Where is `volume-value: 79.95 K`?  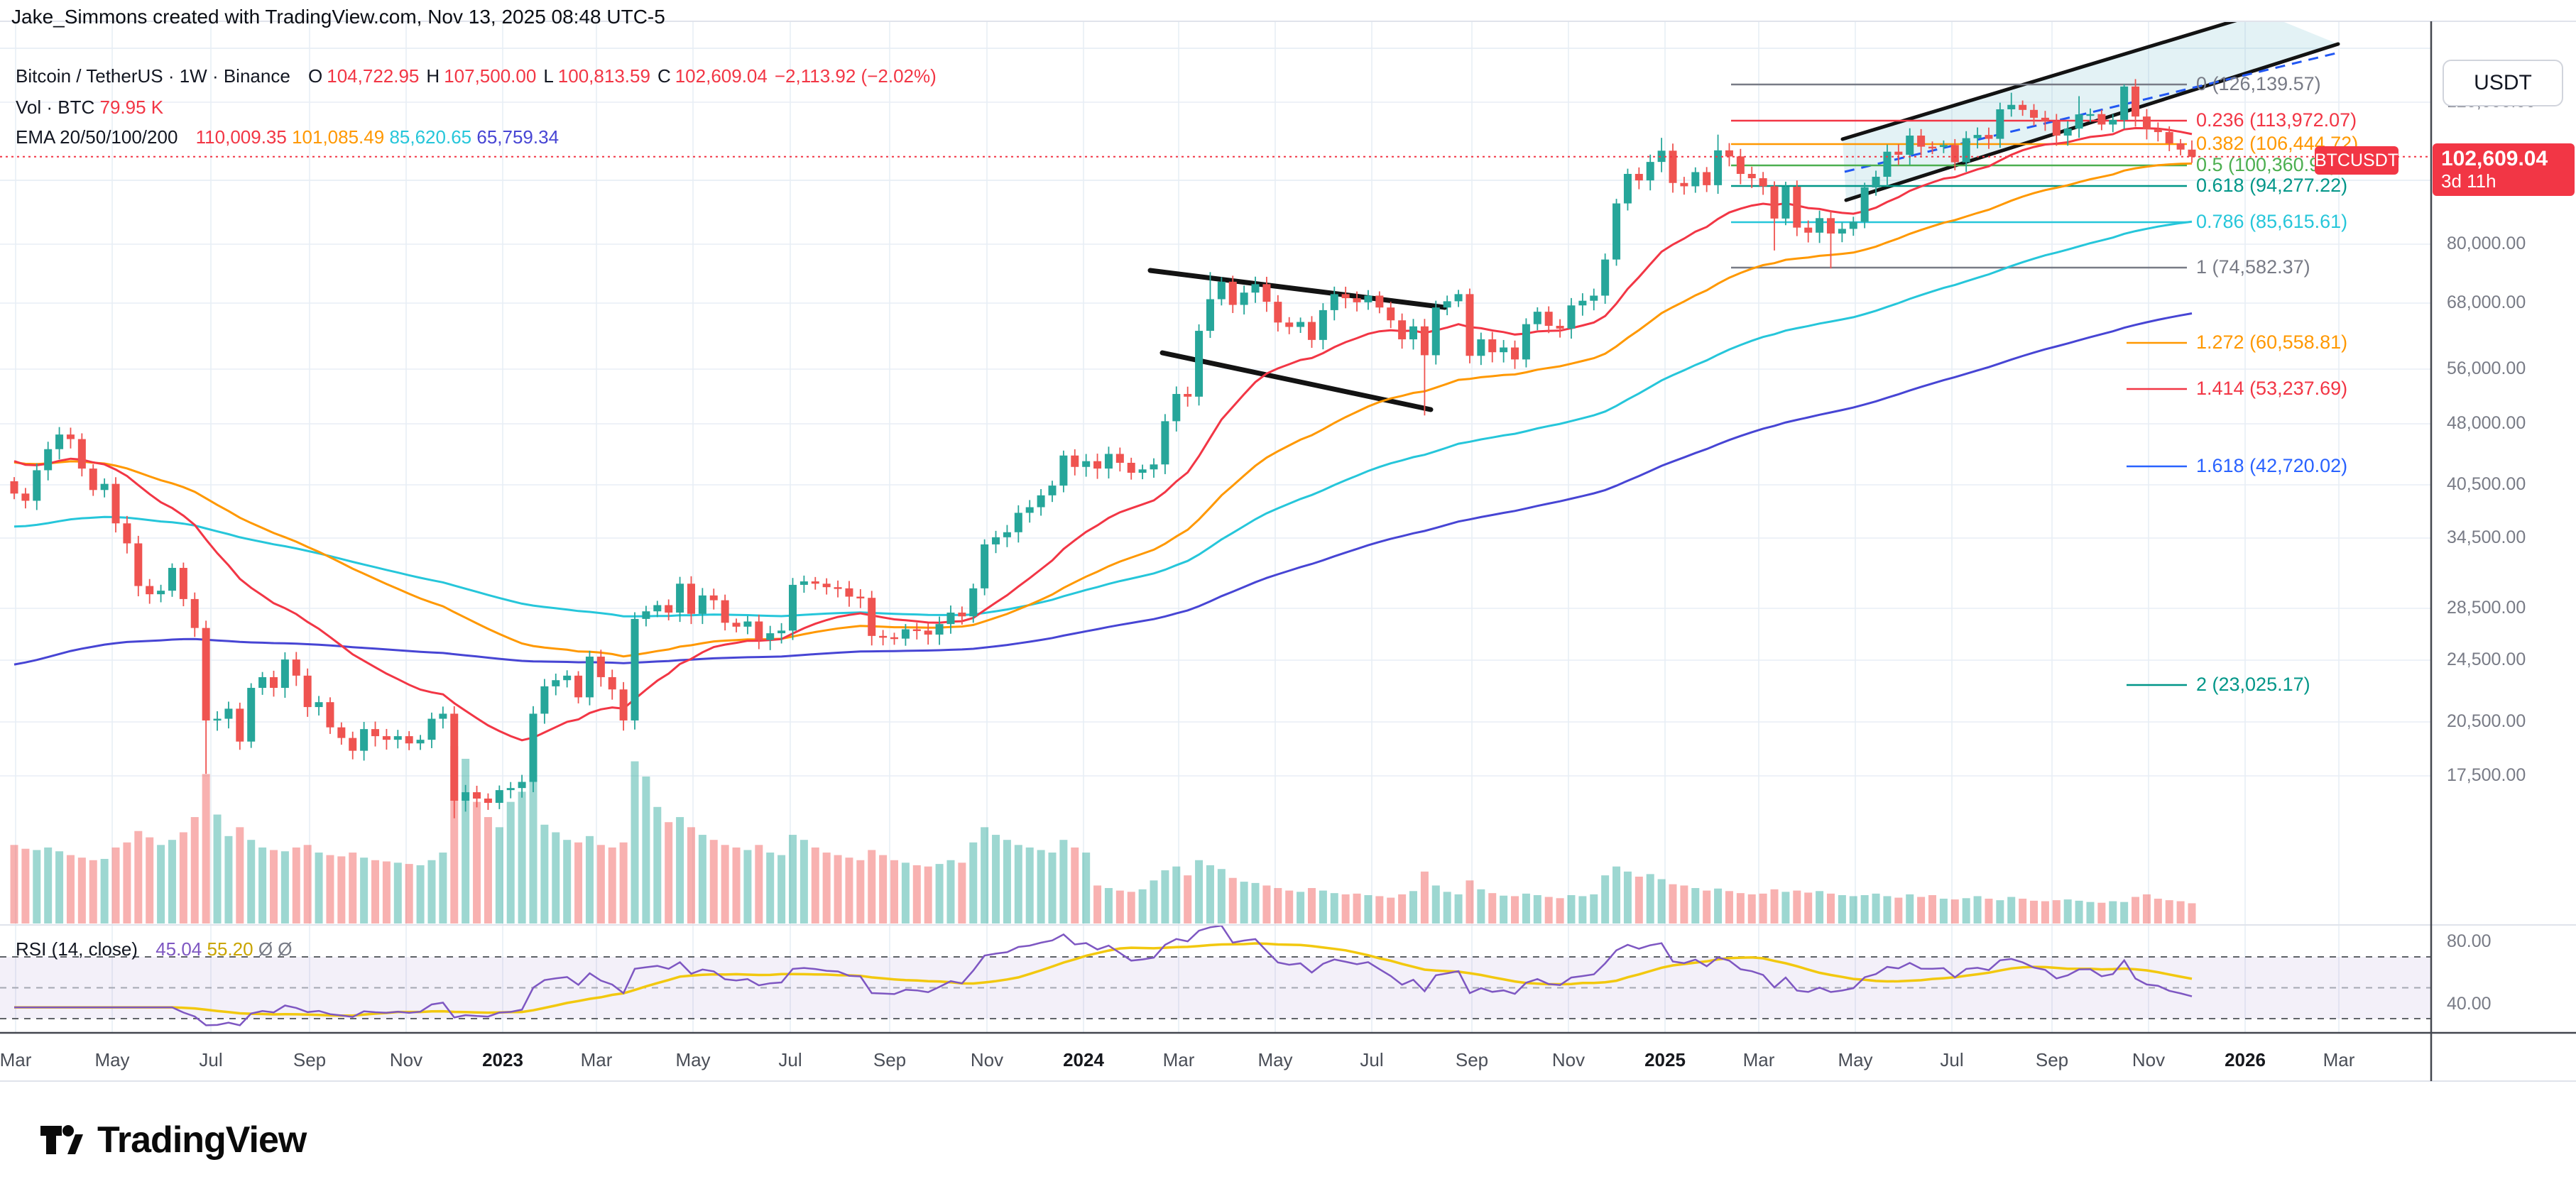 volume-value: 79.95 K is located at coordinates (131, 107).